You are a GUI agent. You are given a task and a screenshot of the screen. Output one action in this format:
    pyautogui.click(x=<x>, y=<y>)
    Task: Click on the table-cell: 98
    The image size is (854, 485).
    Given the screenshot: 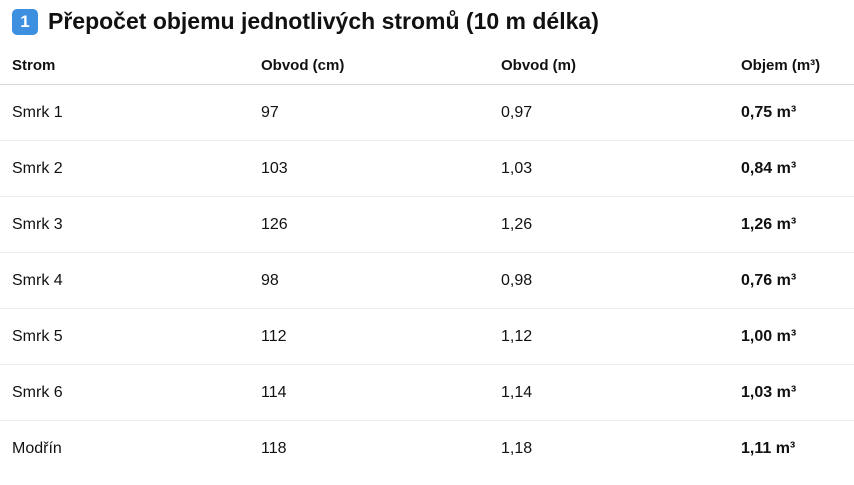 What is the action you would take?
    pyautogui.click(x=369, y=280)
    